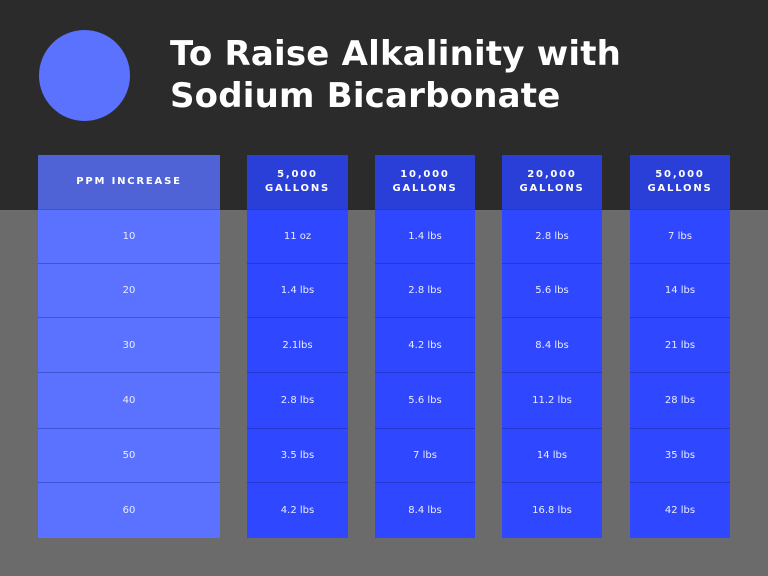 The height and width of the screenshot is (576, 768). What do you see at coordinates (297, 236) in the screenshot?
I see `table-cell: 11 oz` at bounding box center [297, 236].